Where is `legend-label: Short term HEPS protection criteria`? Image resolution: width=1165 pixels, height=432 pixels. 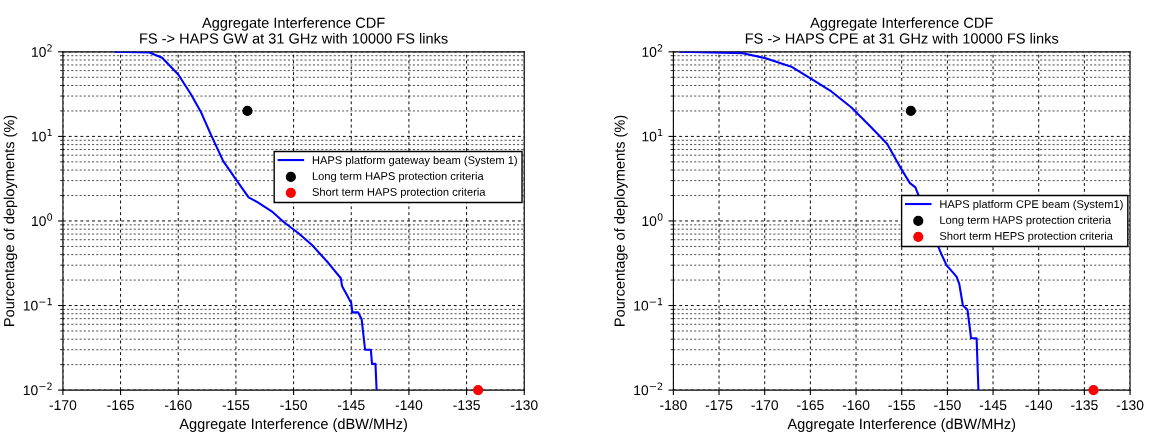
legend-label: Short term HEPS protection criteria is located at coordinates (1026, 237).